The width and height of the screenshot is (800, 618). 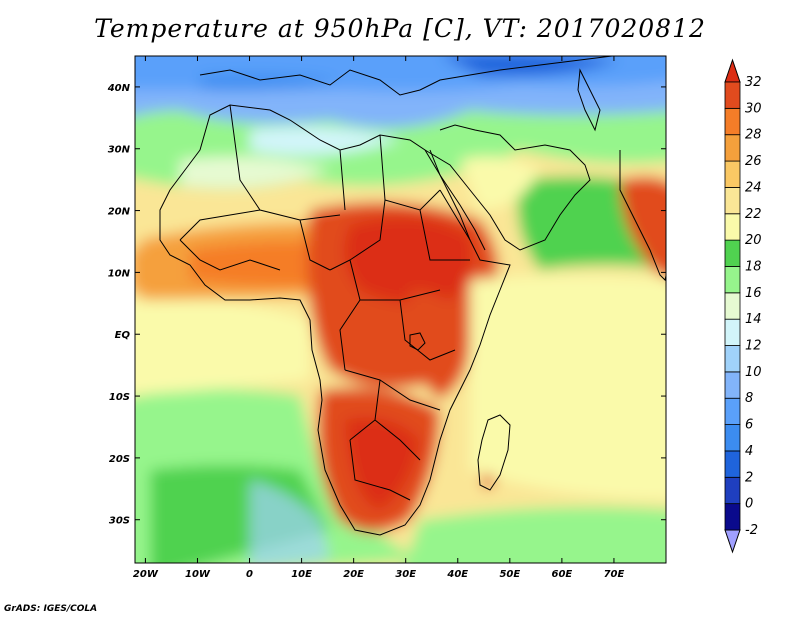 I want to click on colorbar-label: 12, so click(x=753, y=346).